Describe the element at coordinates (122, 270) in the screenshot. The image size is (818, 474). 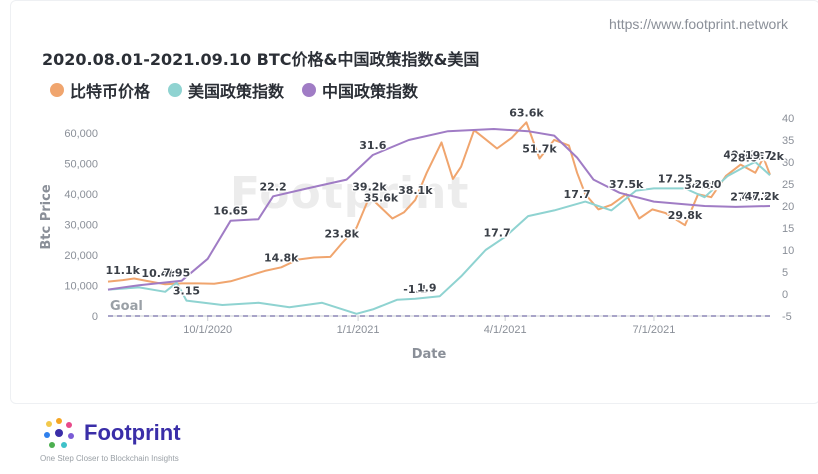
I see `data-label: 11.1k` at that location.